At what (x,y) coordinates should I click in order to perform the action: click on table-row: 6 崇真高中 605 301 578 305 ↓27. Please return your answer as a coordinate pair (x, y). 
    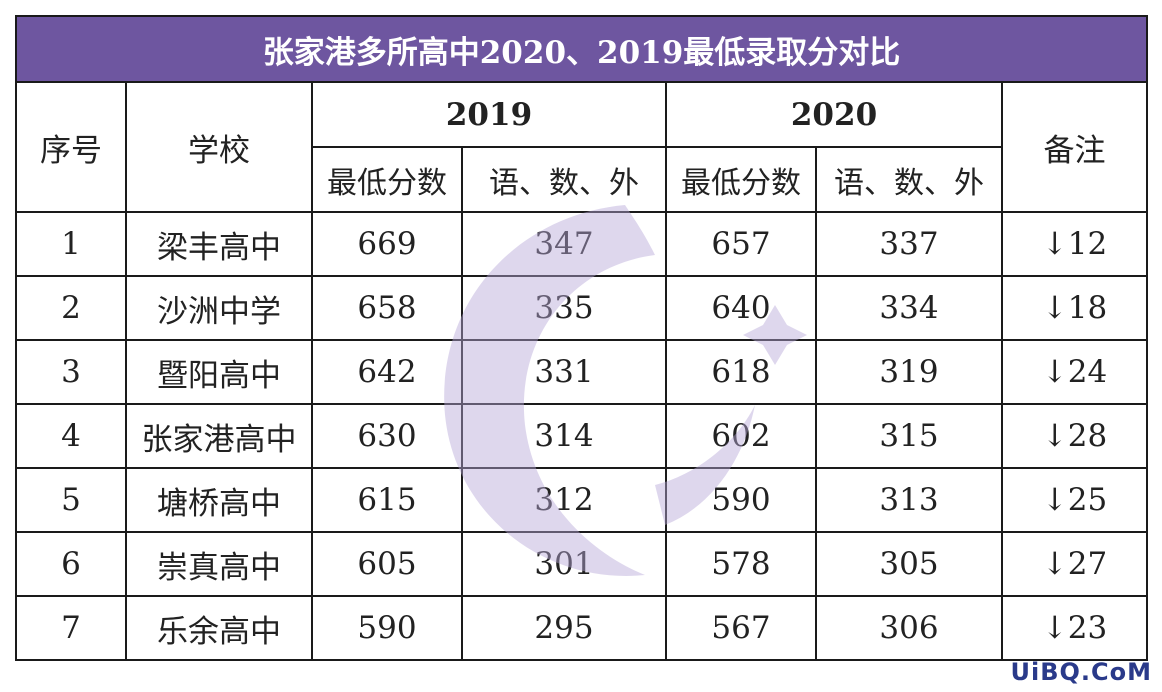
    Looking at the image, I should click on (582, 564).